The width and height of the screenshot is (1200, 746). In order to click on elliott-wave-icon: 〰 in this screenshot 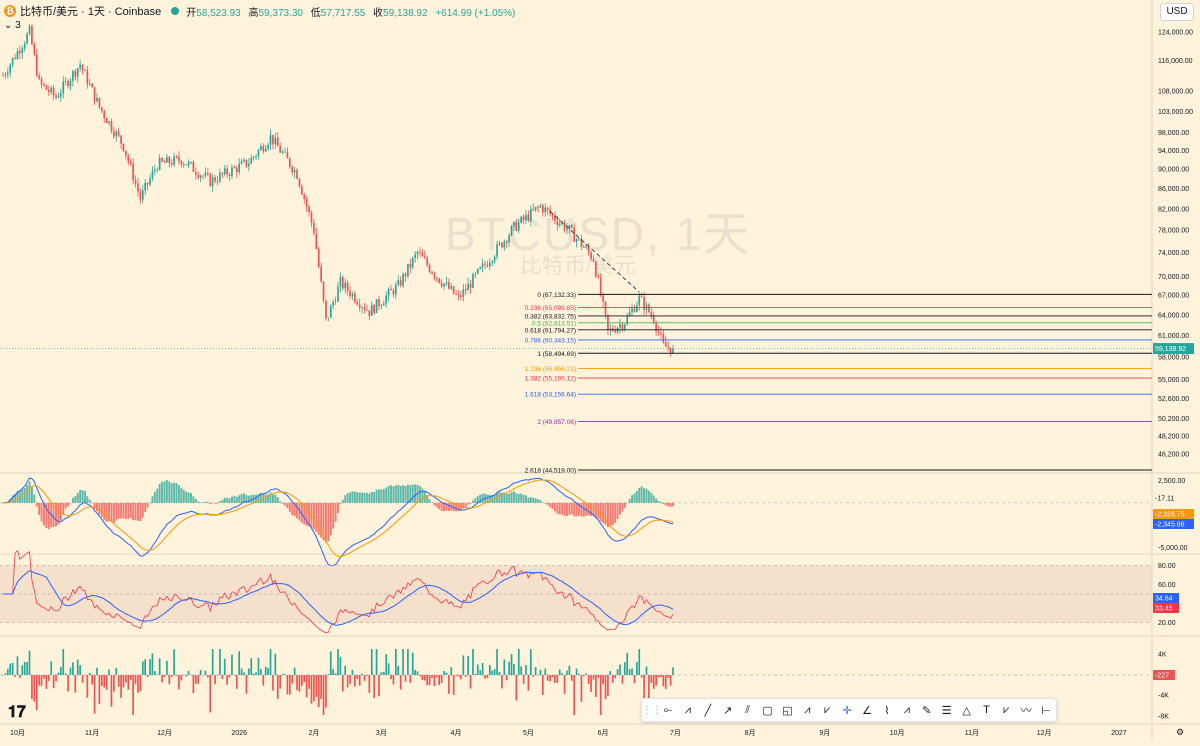, I will do `click(1026, 711)`.